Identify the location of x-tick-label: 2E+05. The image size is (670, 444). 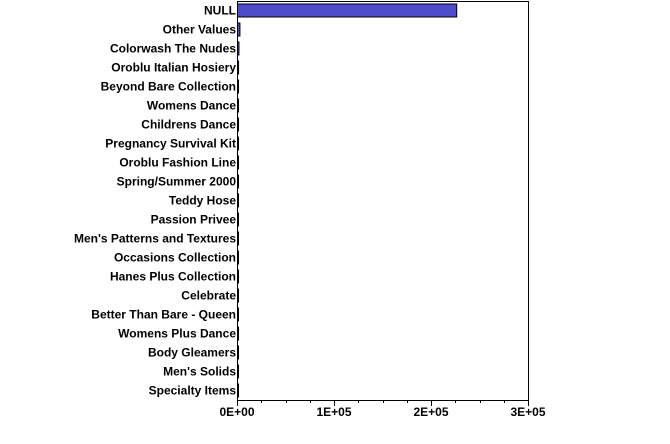
(430, 412).